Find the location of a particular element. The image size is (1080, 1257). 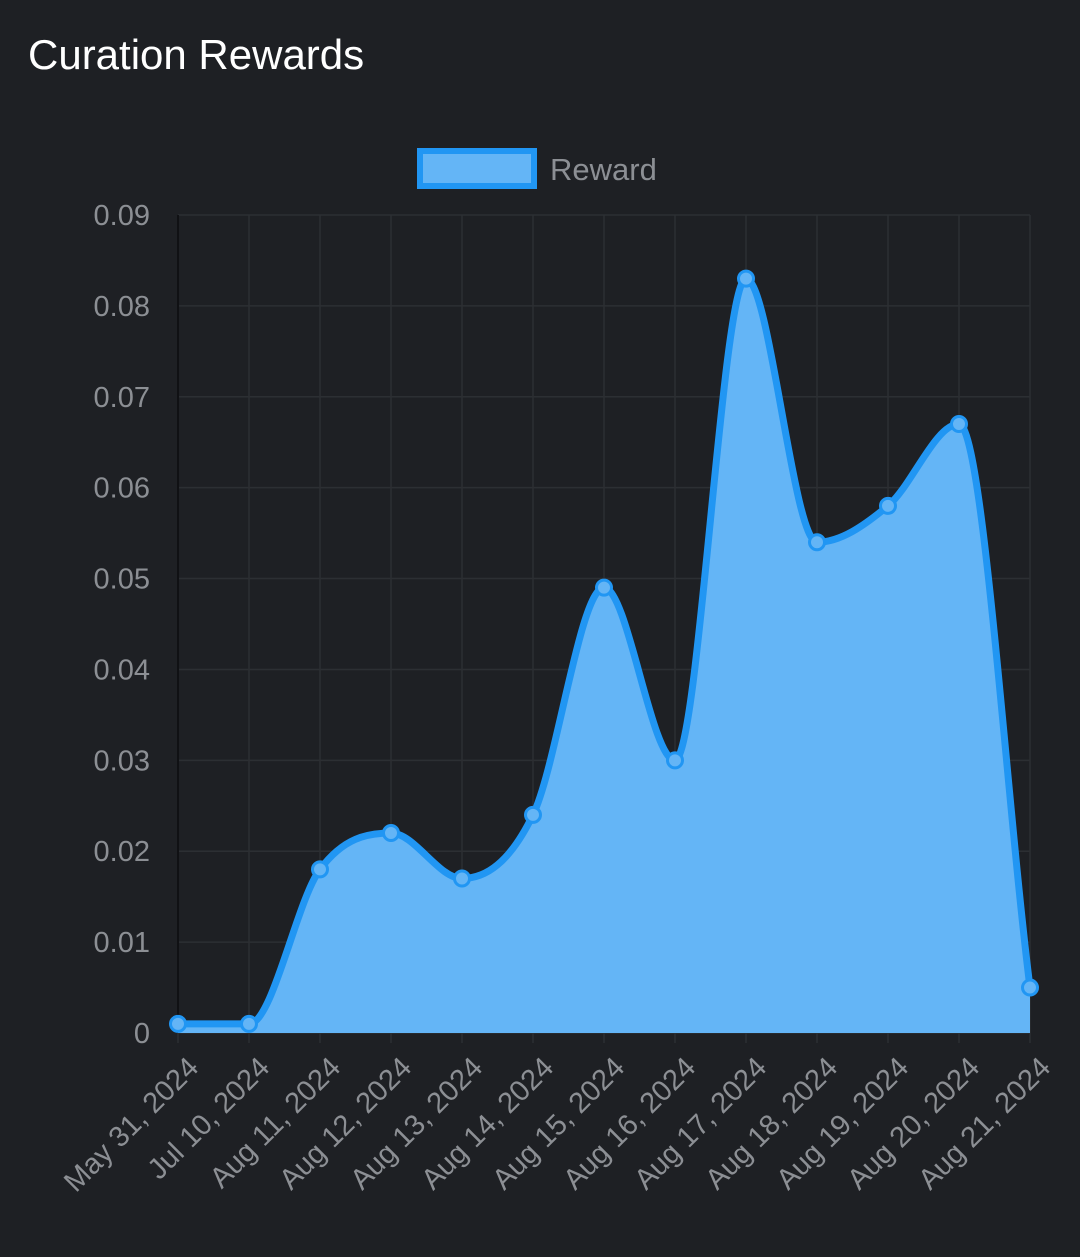

legend-swatch is located at coordinates (477, 168).